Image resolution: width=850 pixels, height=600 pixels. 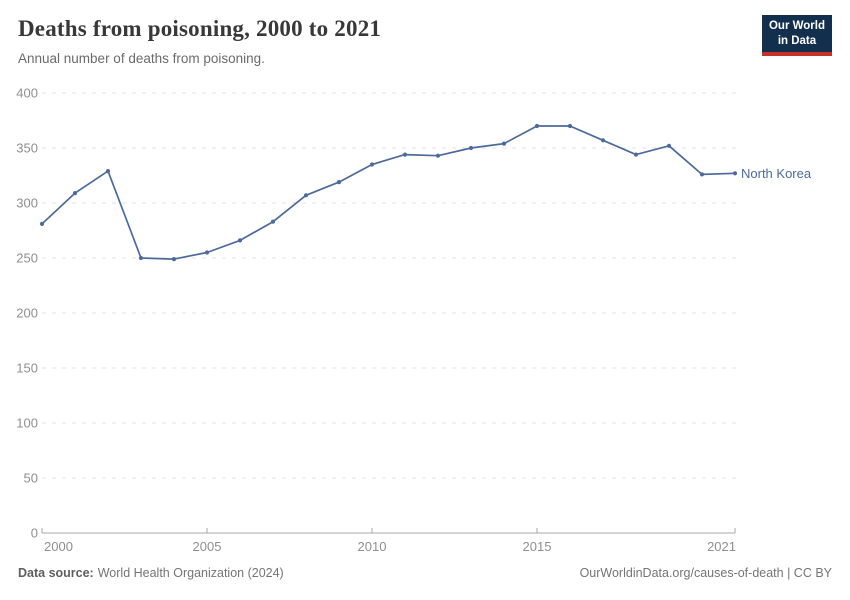 I want to click on data-point-2017, so click(x=603, y=140).